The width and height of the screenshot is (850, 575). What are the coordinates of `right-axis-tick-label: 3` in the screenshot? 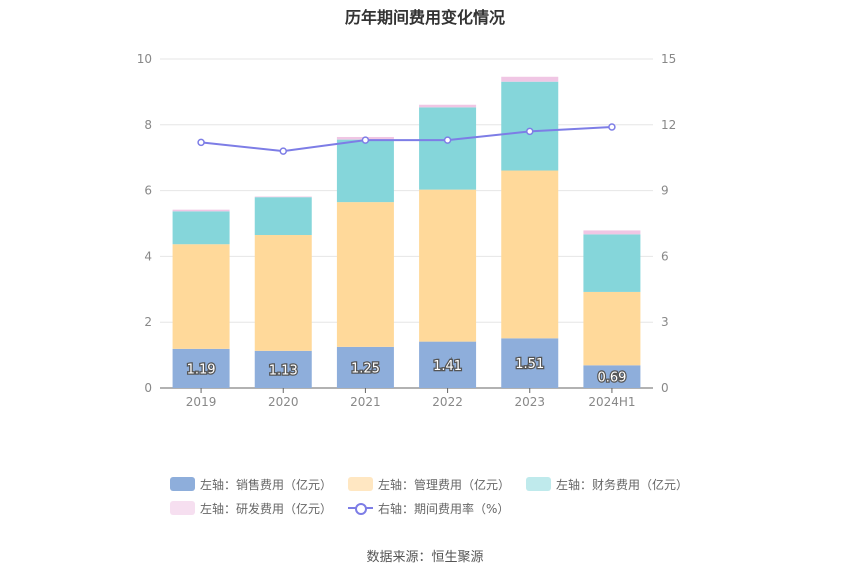 It's located at (665, 322).